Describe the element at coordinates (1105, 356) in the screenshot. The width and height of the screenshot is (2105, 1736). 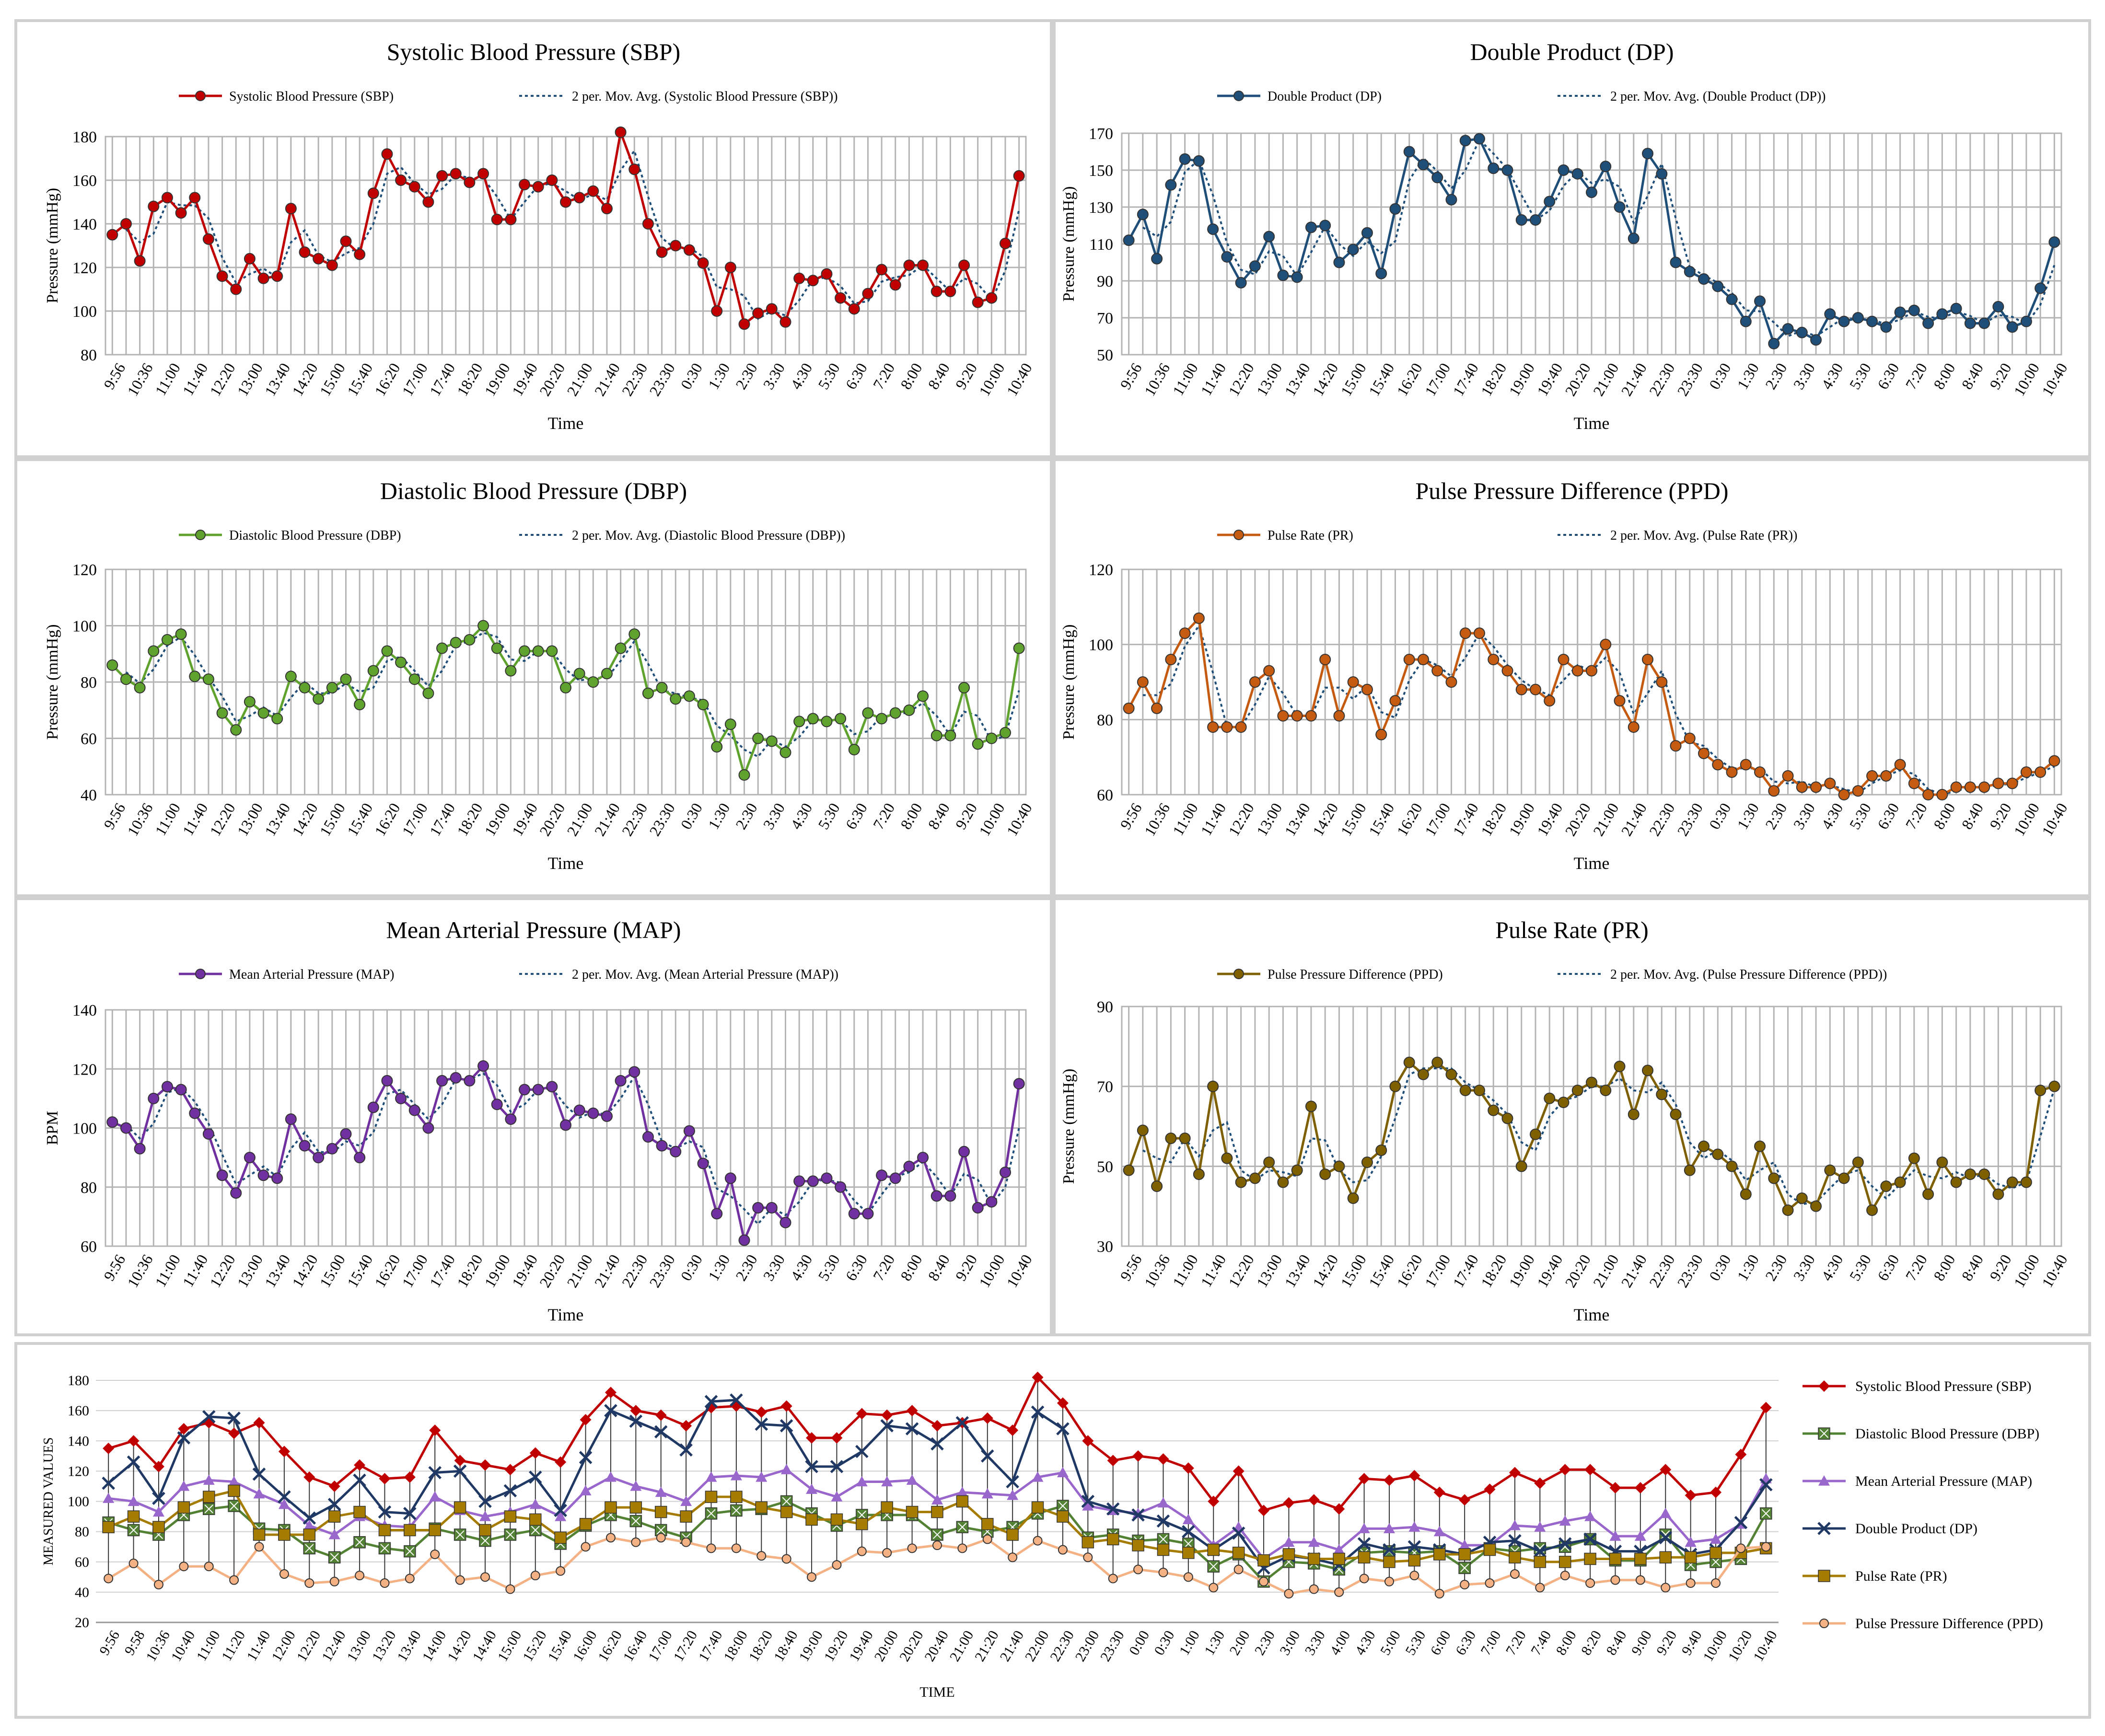
I see `y-tick-label: 50` at that location.